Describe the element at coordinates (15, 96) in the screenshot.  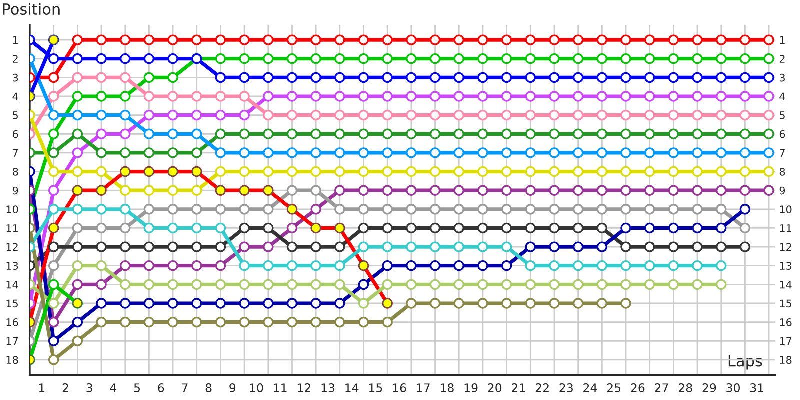
I see `y-tick-label: 4` at that location.